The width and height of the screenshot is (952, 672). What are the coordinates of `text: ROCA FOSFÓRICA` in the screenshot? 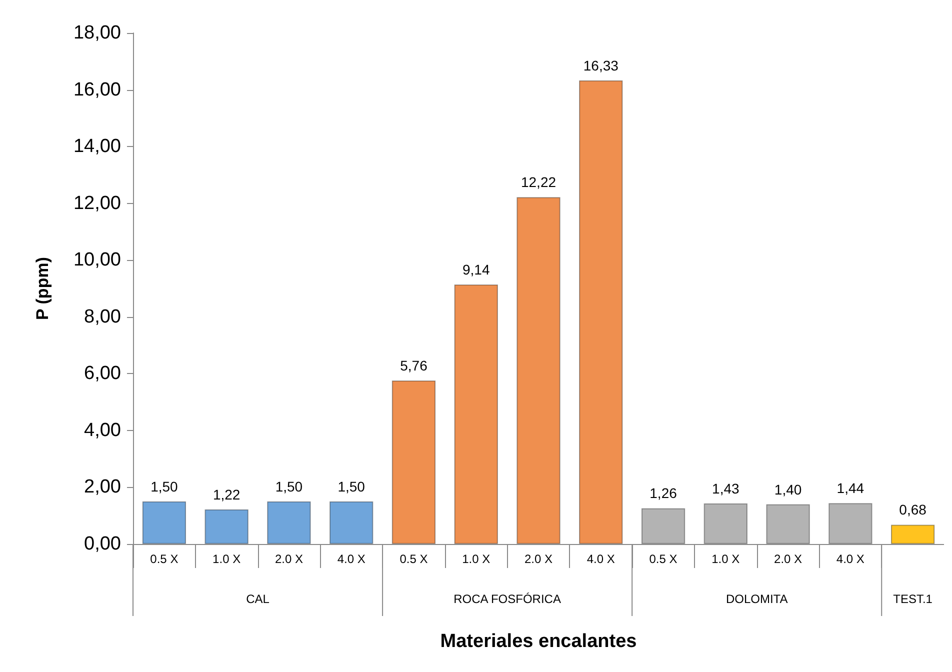 It's located at (507, 599).